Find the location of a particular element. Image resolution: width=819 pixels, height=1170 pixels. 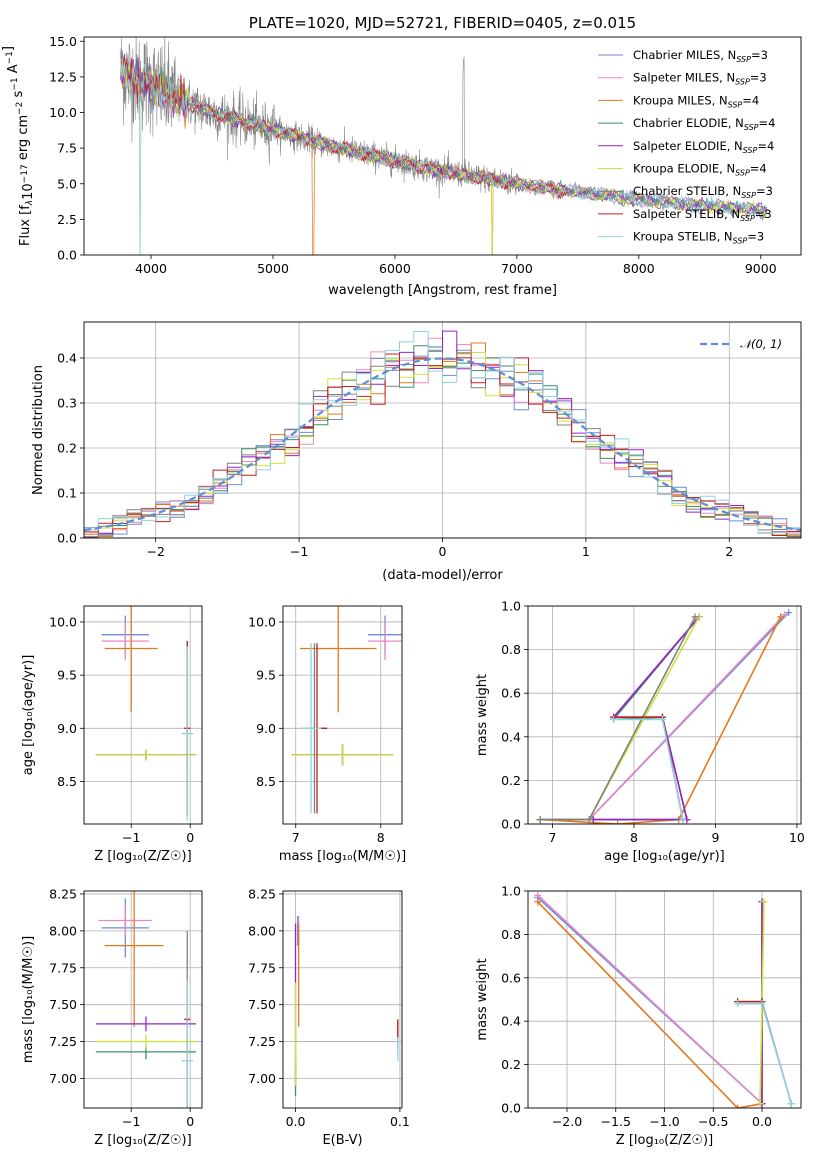

legend-label: Salpeter STELIB, NSSP=3 is located at coordinates (702, 215).